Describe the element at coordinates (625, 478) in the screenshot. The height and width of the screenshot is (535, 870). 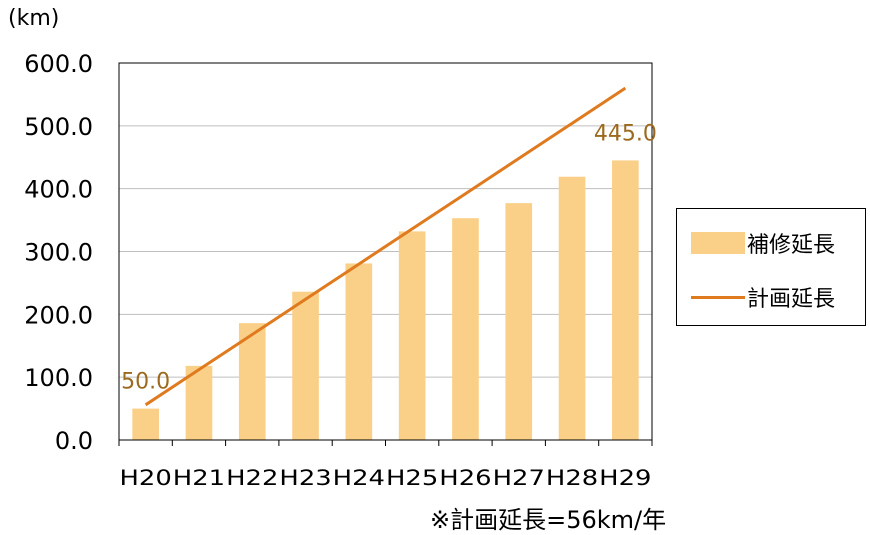
I see `x-tick-label: H29` at that location.